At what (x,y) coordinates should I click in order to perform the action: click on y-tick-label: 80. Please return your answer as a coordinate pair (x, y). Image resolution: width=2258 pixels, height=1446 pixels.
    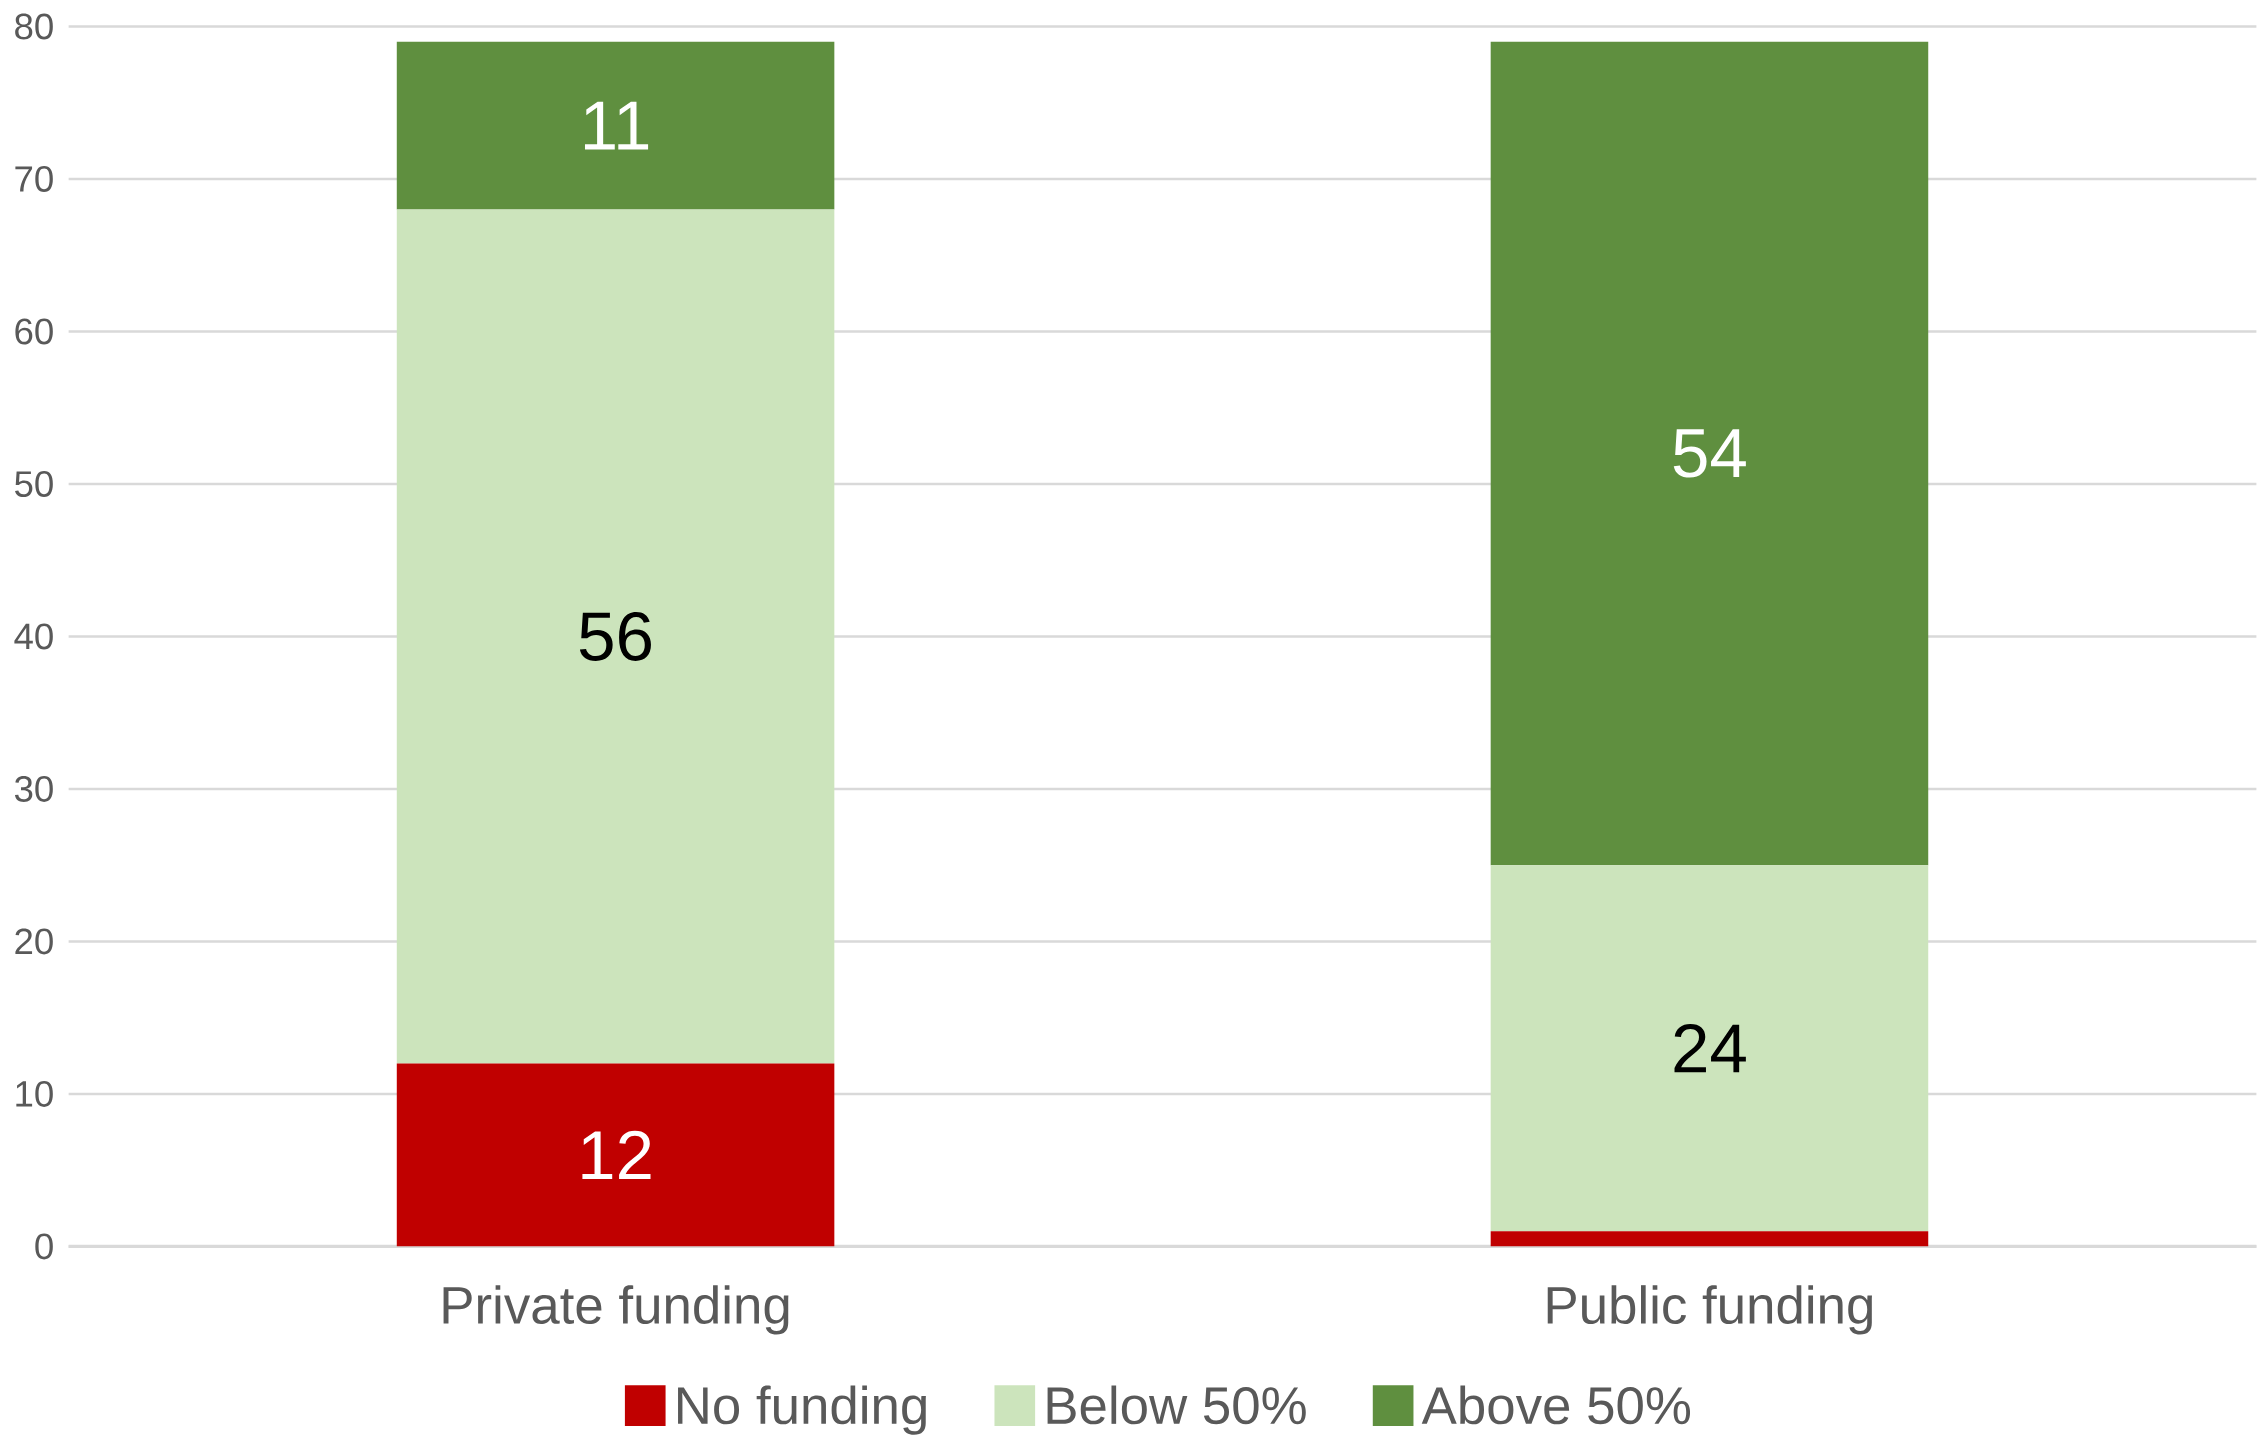
    Looking at the image, I should click on (34, 26).